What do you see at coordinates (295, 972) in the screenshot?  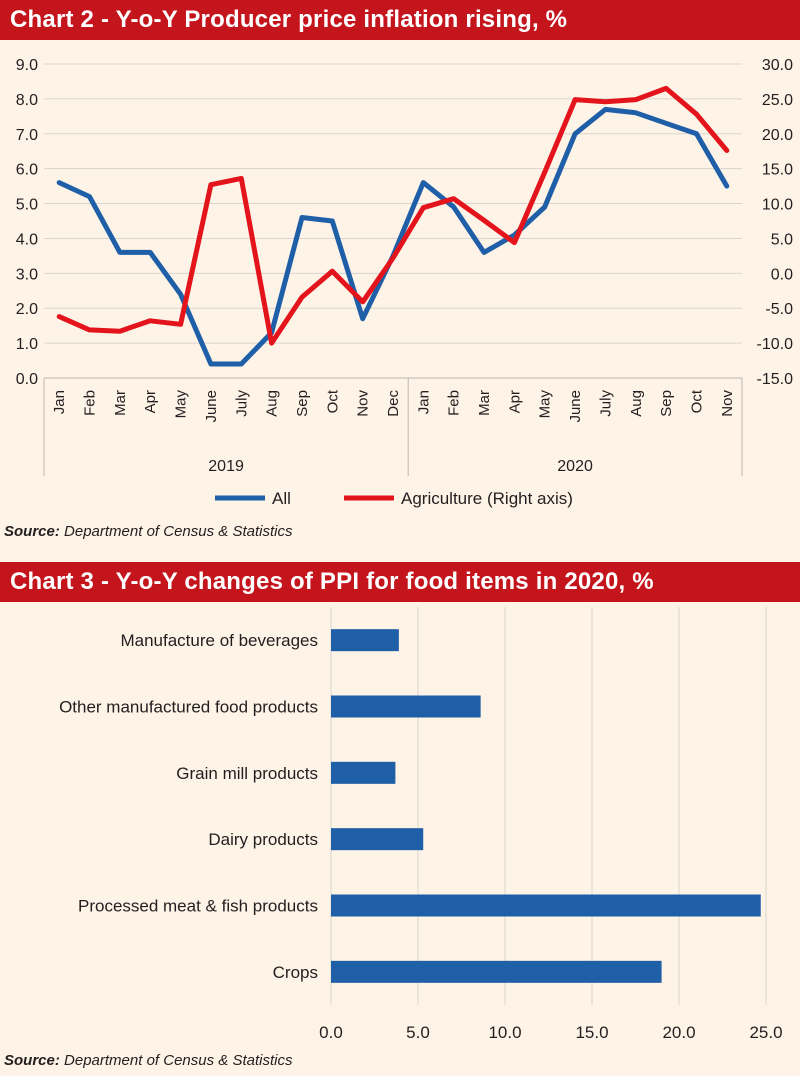 I see `chart3-category-label: Crops` at bounding box center [295, 972].